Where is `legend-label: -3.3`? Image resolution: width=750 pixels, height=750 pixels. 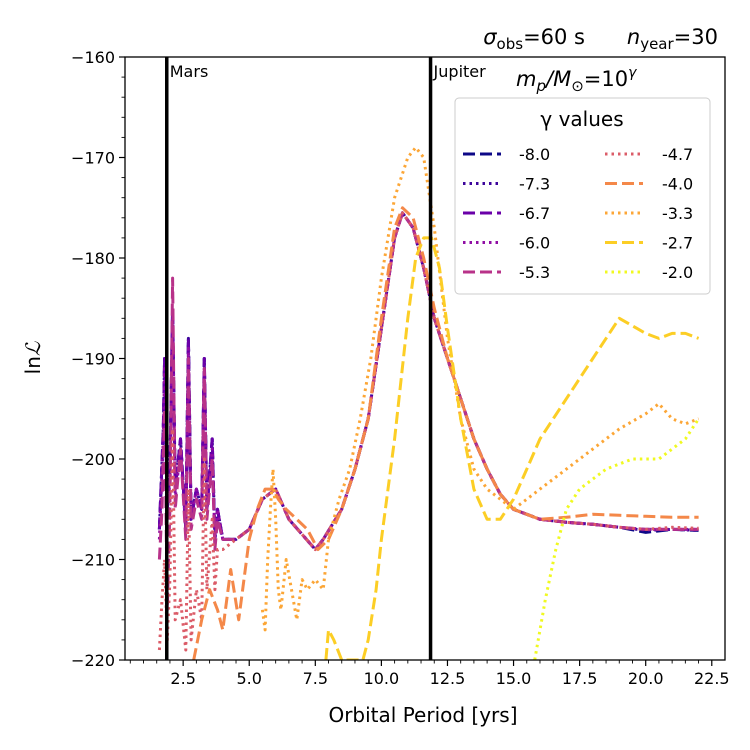 legend-label: -3.3 is located at coordinates (677, 213).